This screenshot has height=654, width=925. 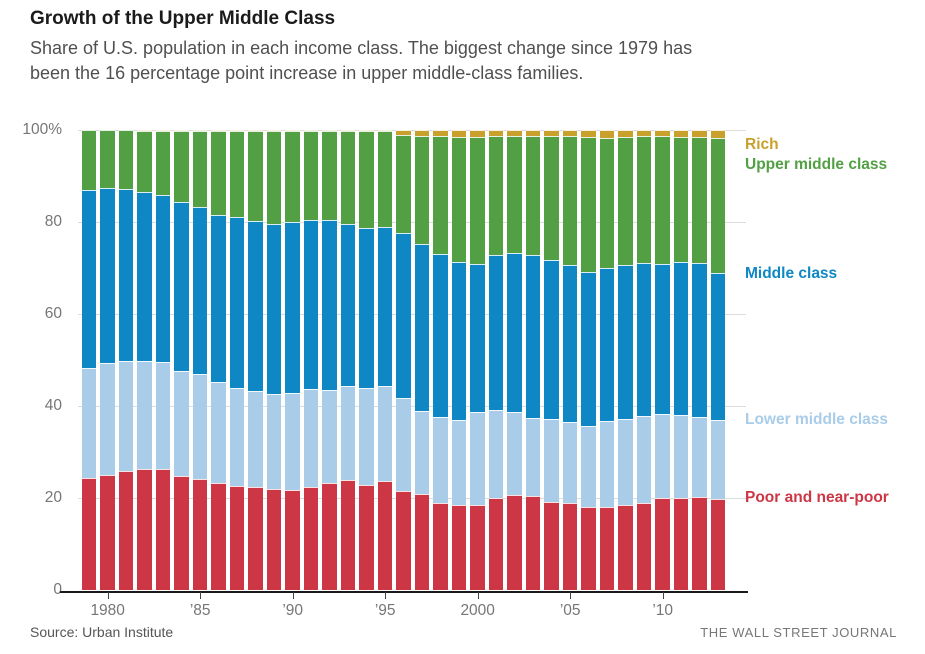 I want to click on bar-1999, so click(x=459, y=360).